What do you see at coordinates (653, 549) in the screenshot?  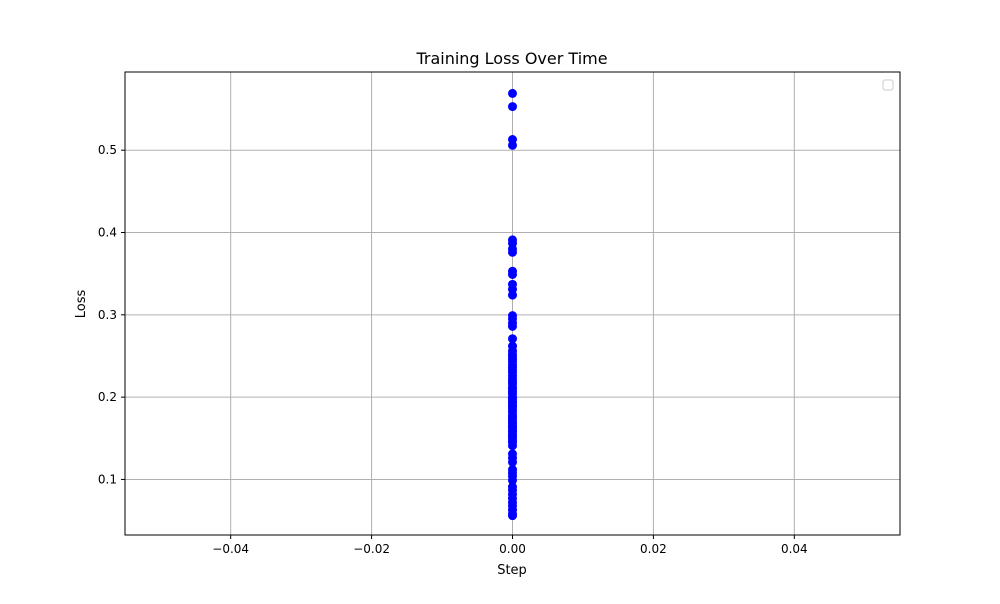 I see `x-tick-label: 0.02` at bounding box center [653, 549].